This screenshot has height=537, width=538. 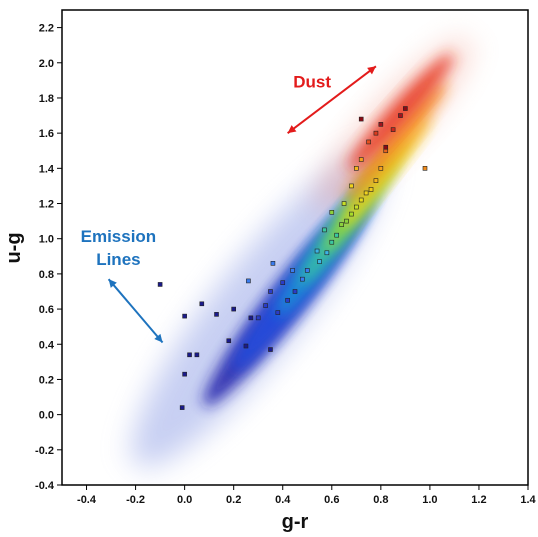 I want to click on y-tick-label-1: -0.2, so click(x=44, y=451).